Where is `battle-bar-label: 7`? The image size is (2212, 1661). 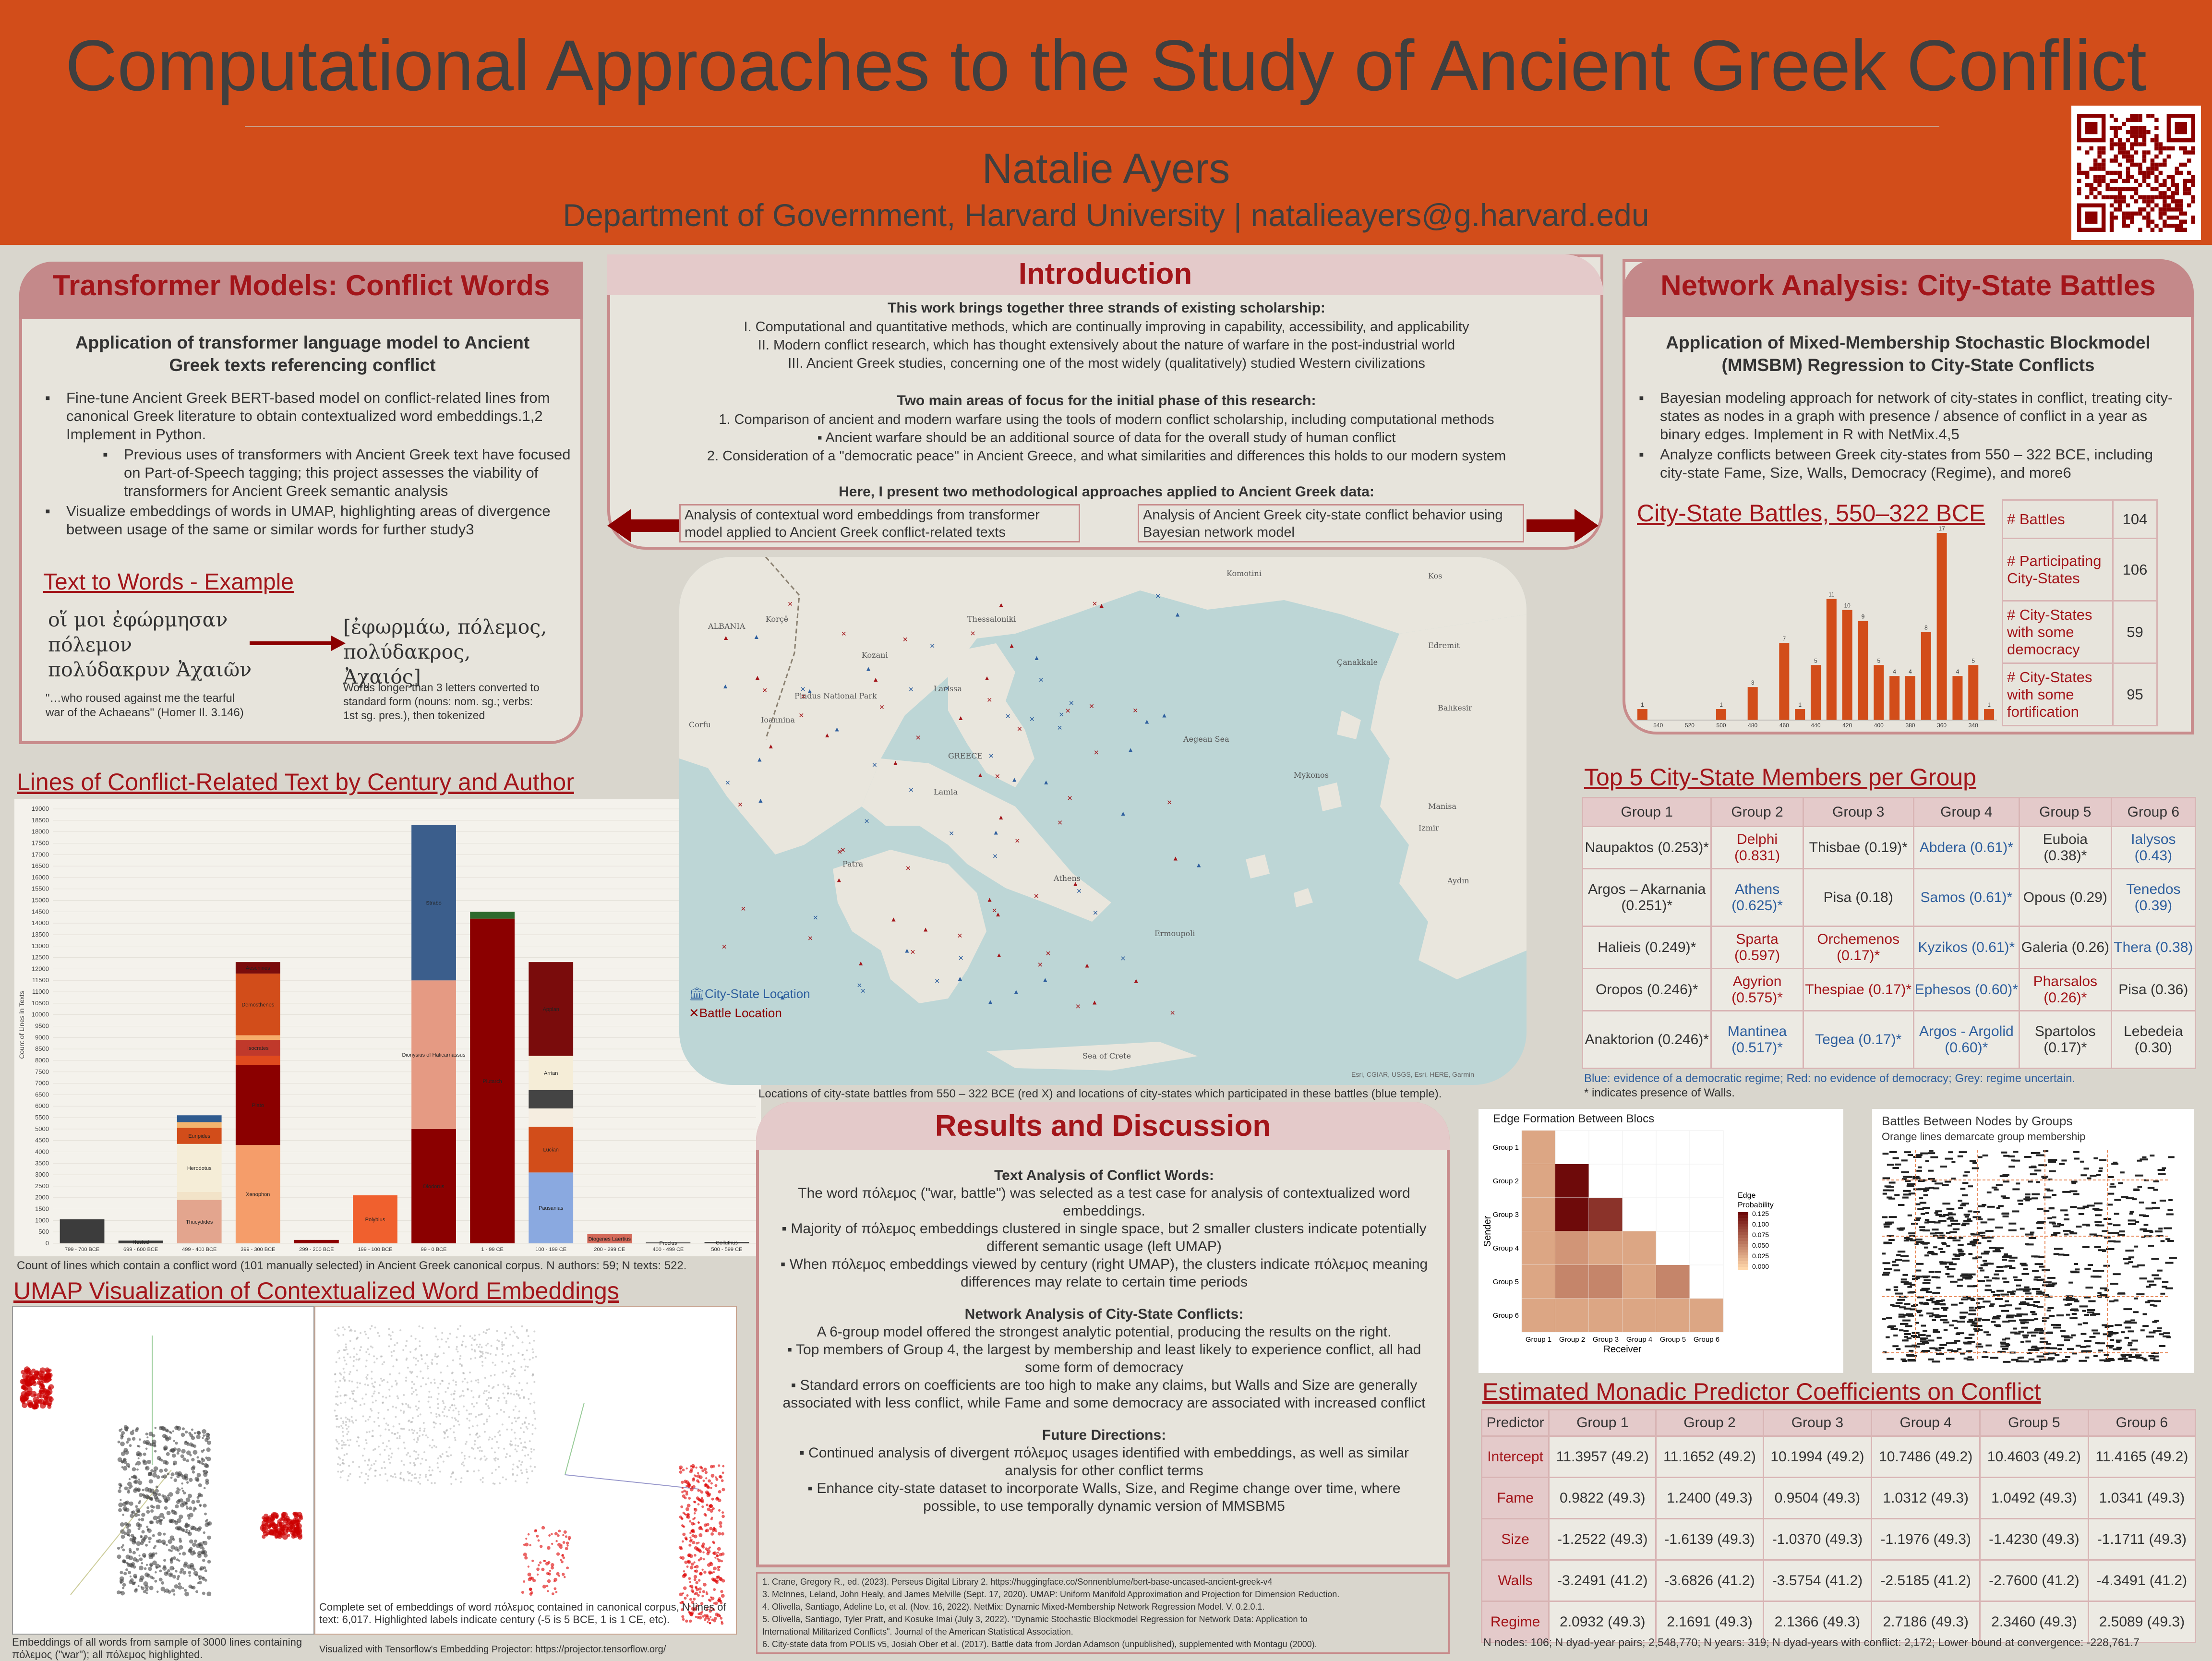
battle-bar-label: 7 is located at coordinates (1784, 639).